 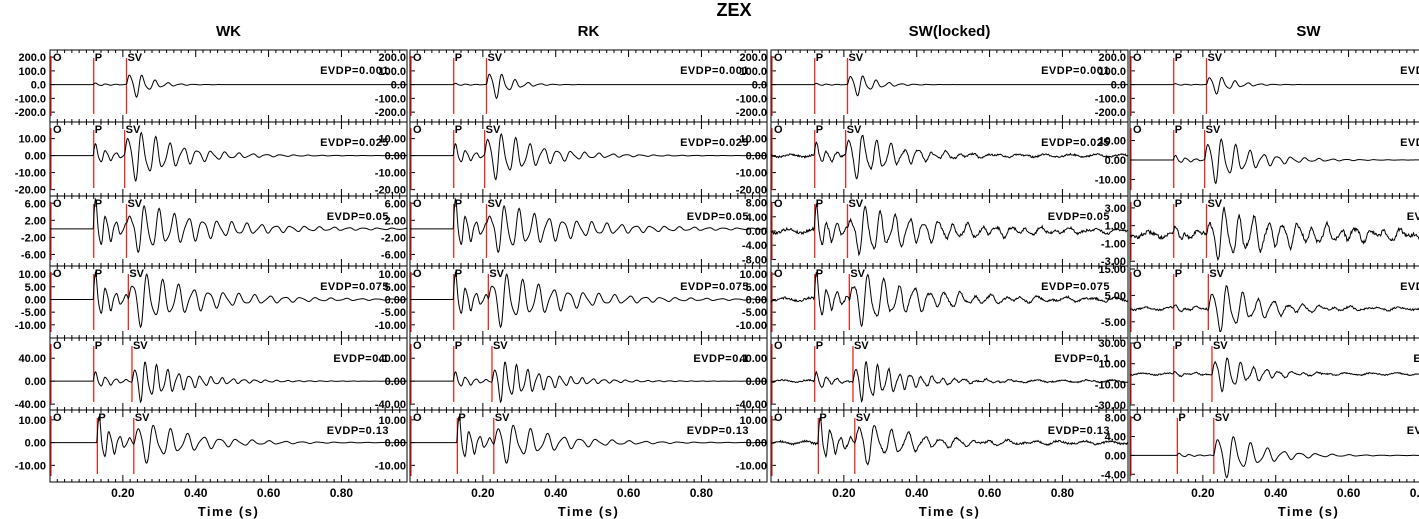 What do you see at coordinates (1113, 244) in the screenshot?
I see `y-tick-label: -1.00` at bounding box center [1113, 244].